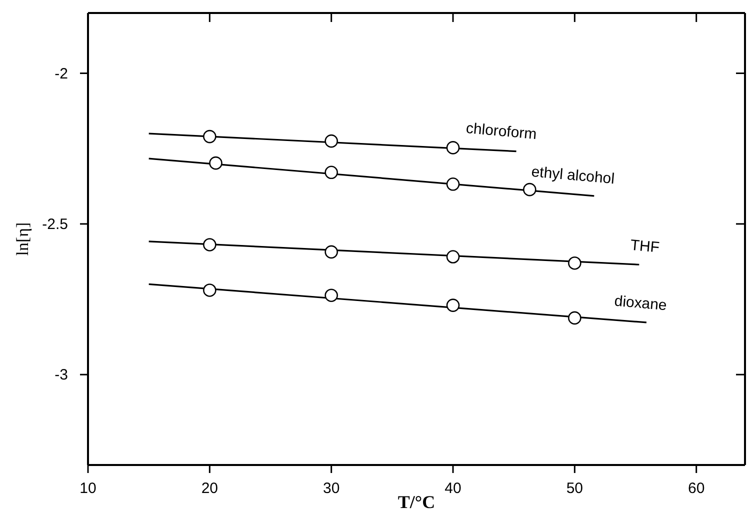 This screenshot has height=527, width=748. What do you see at coordinates (209, 488) in the screenshot?
I see `x-tick-label: 20` at bounding box center [209, 488].